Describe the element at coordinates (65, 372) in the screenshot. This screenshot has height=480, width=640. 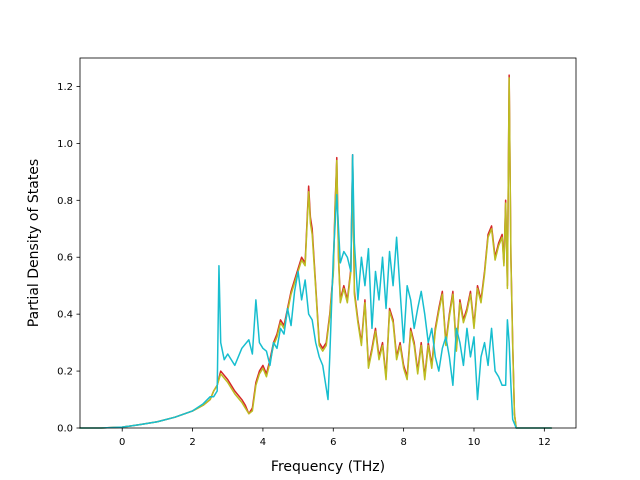
I see `y-tick-label: 0.2` at that location.